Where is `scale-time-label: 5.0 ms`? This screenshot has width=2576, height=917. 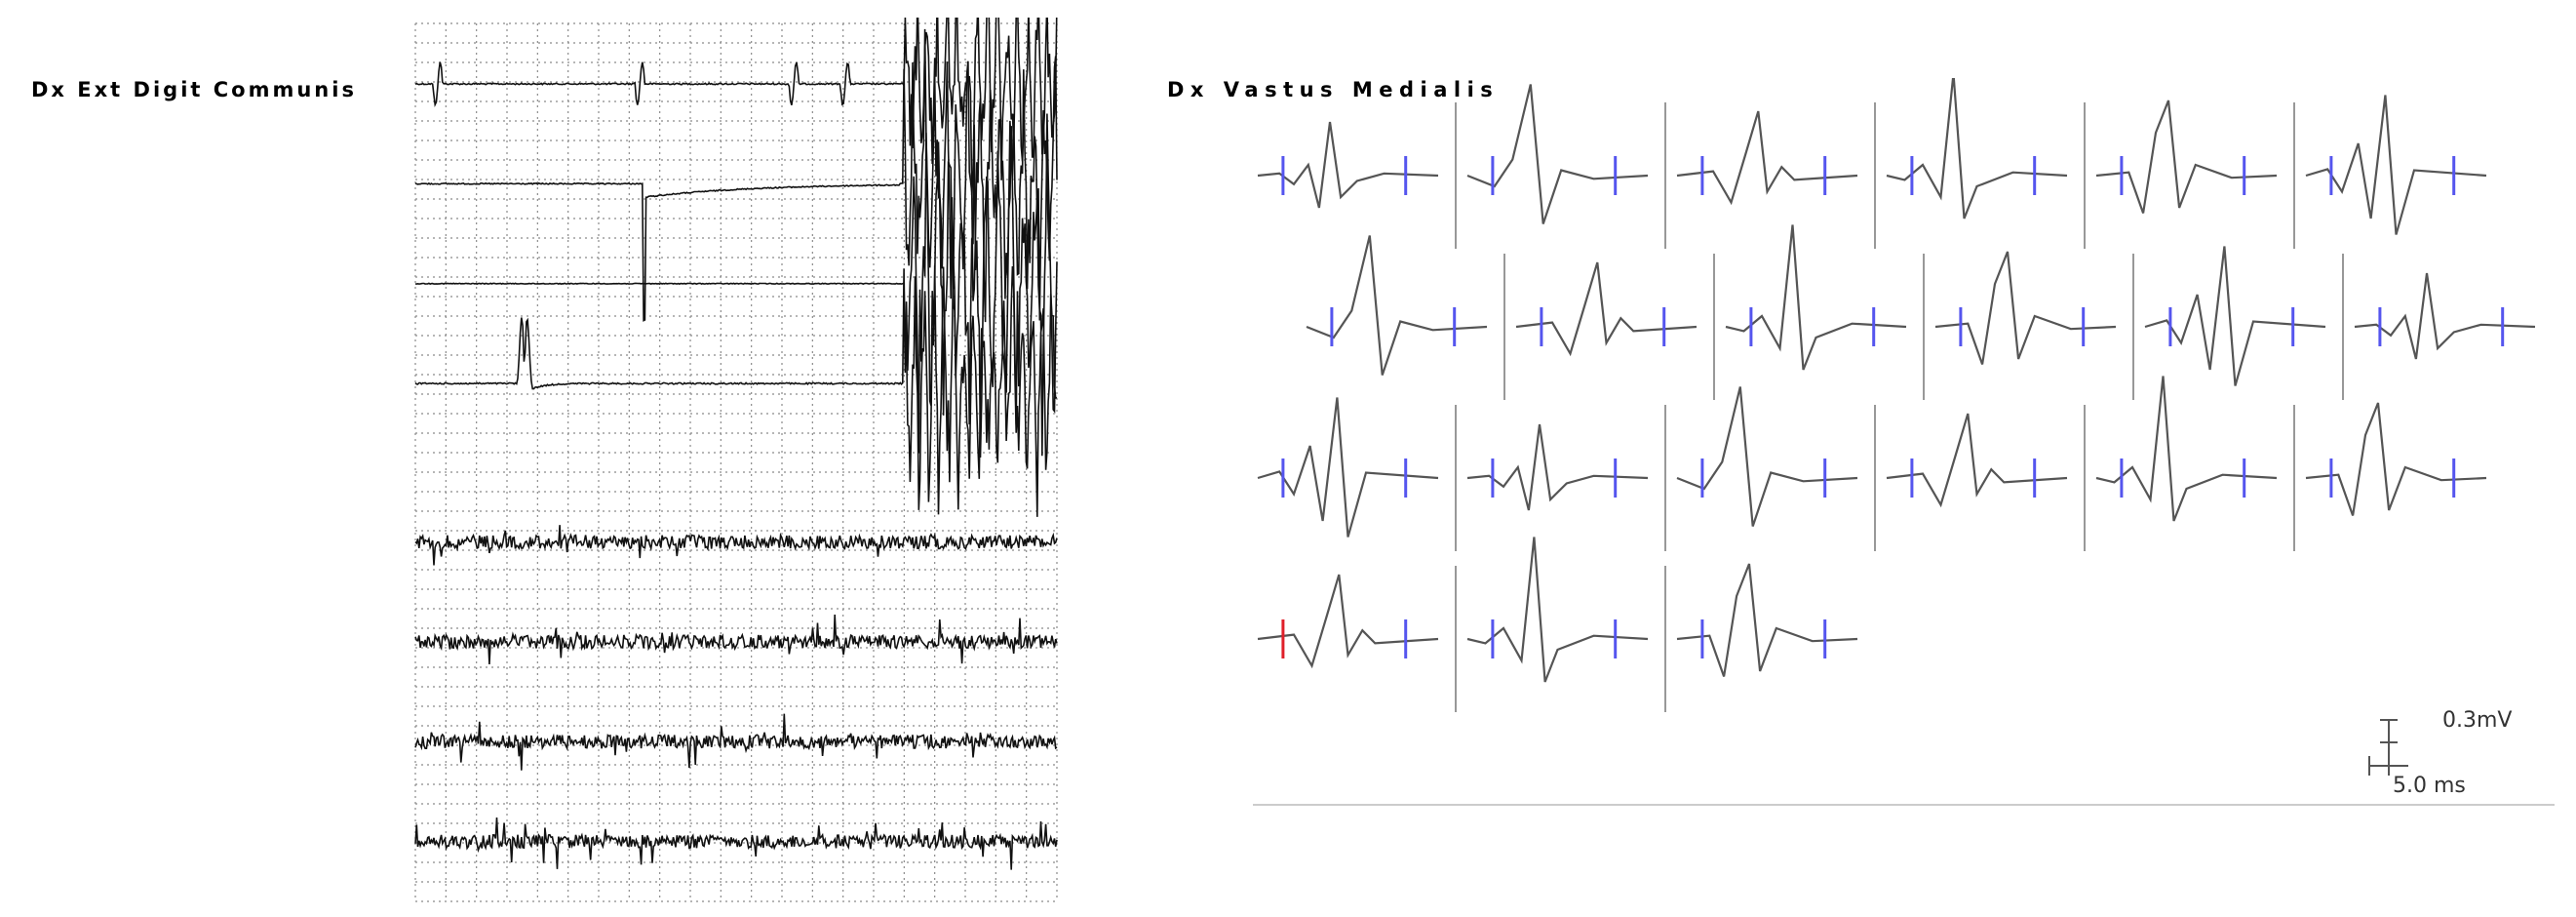 scale-time-label: 5.0 ms is located at coordinates (2429, 786).